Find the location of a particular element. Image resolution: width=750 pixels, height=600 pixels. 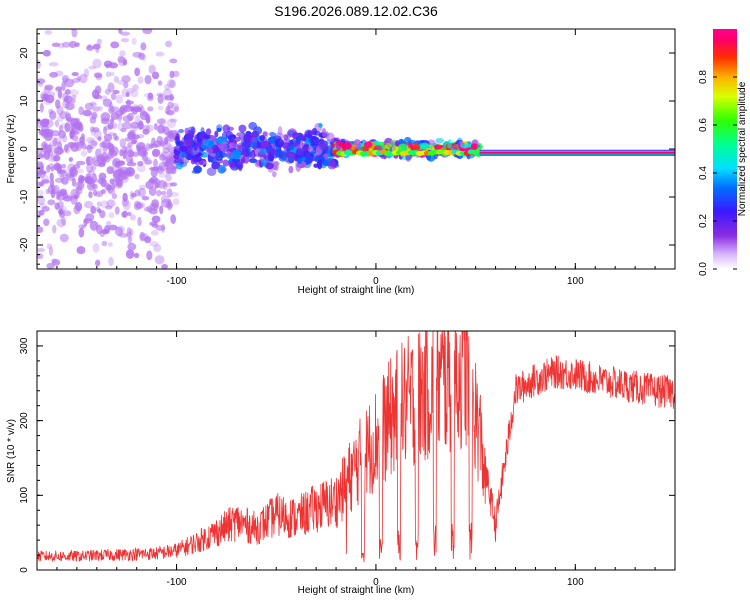

colorbar-ticks: 0.0 0.2 0.4 0.6 0.8 is located at coordinates (717, 173).